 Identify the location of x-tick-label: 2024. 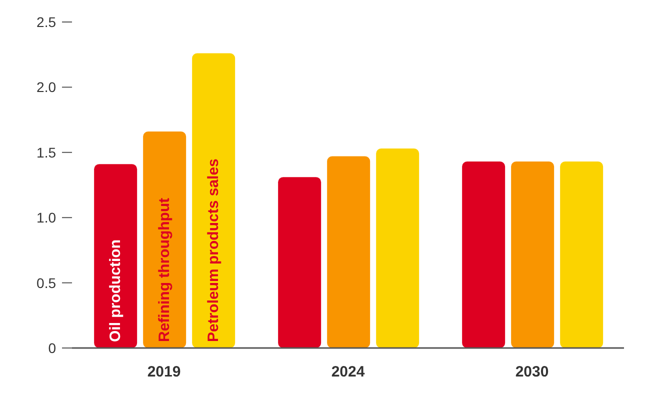
(348, 372).